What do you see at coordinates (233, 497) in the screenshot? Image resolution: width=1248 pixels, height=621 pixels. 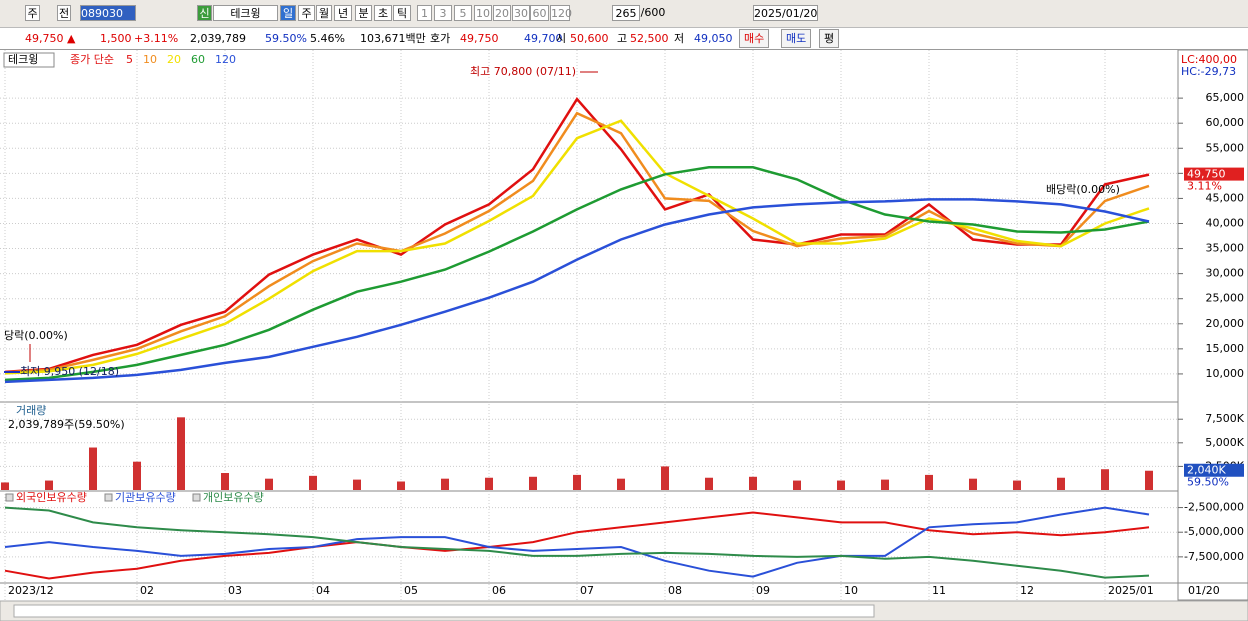 I see `legend-entry: 개인보유수량` at bounding box center [233, 497].